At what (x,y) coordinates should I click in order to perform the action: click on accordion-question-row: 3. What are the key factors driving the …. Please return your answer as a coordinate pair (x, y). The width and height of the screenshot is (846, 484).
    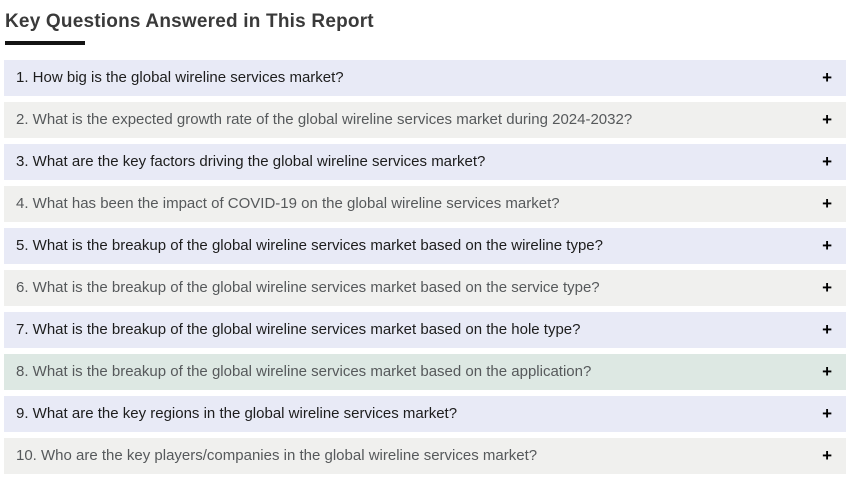
    Looking at the image, I should click on (425, 162).